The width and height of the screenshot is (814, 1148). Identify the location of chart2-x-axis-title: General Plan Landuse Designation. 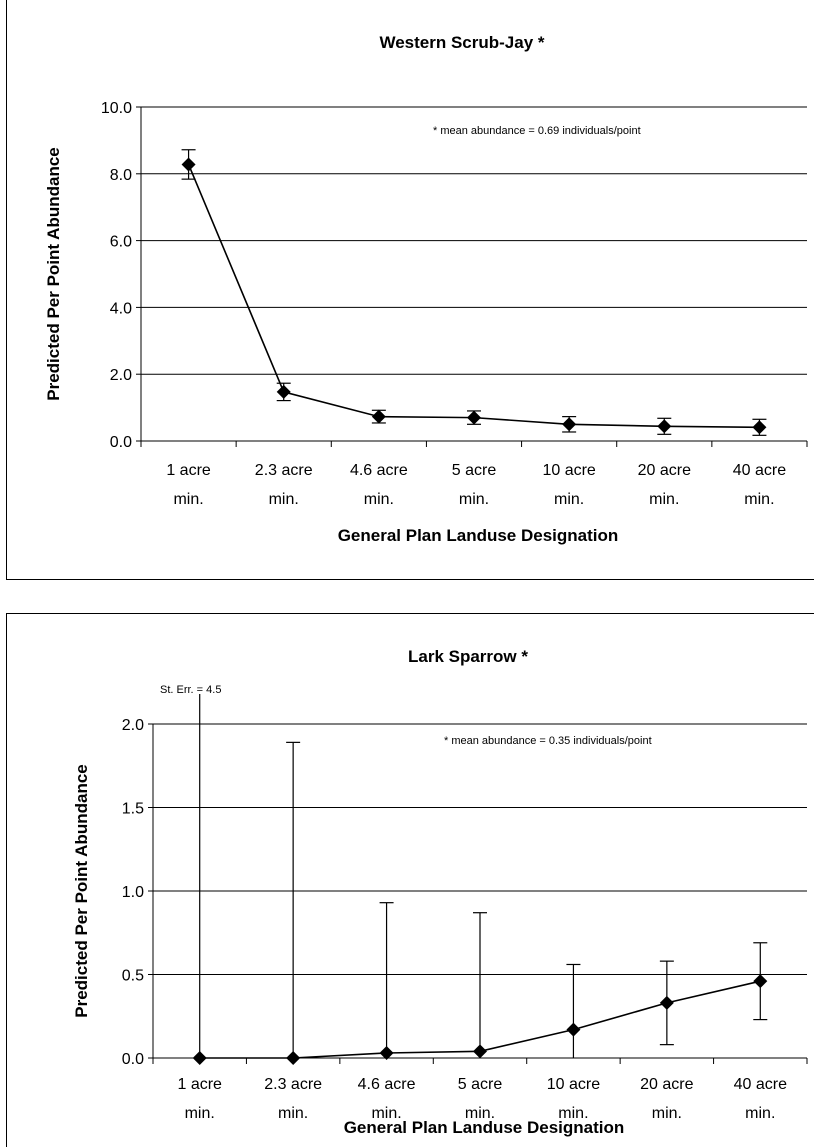
(484, 1127).